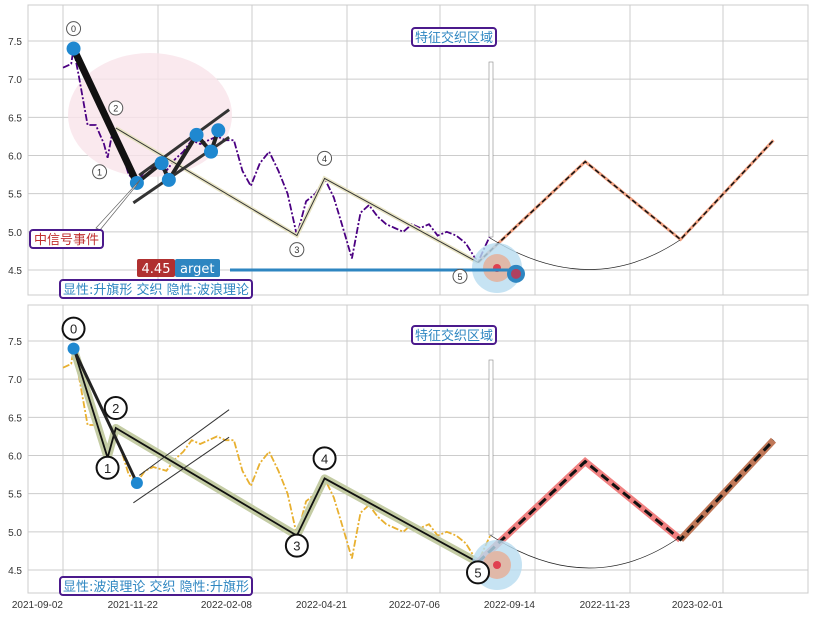 The height and width of the screenshot is (617, 816). What do you see at coordinates (516, 273) in the screenshot?
I see `target-point-core` at bounding box center [516, 273].